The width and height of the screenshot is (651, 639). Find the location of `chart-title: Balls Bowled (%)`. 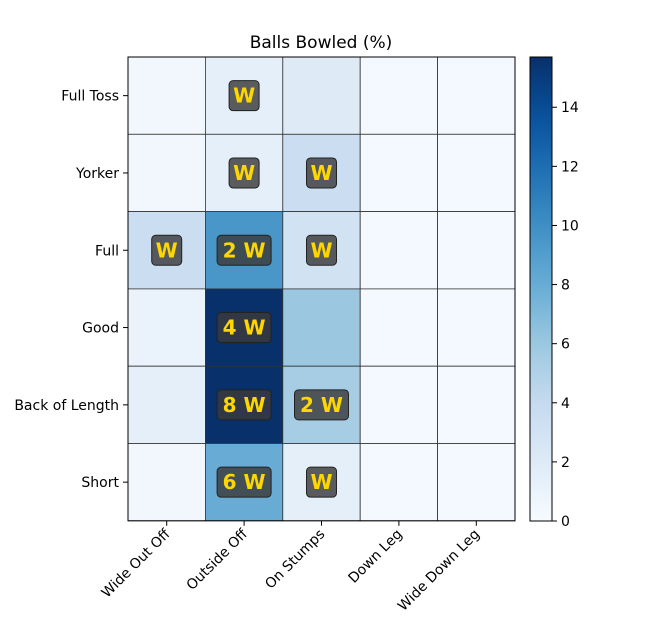

chart-title: Balls Bowled (%) is located at coordinates (321, 43).